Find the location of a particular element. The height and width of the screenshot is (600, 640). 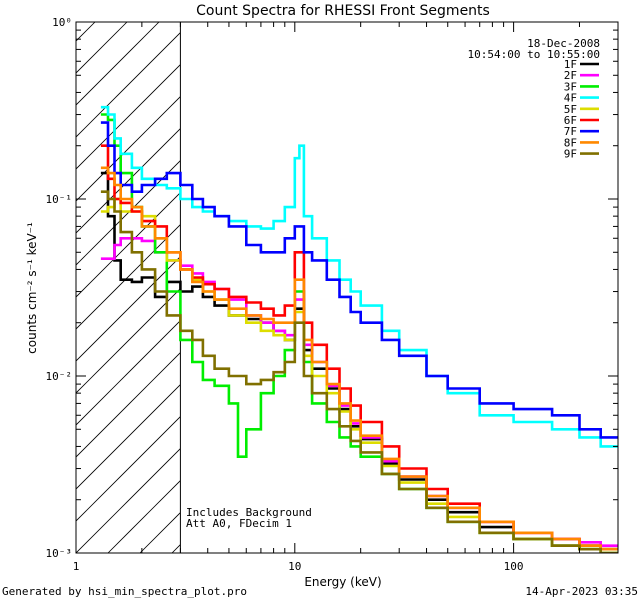

timestamp-label: 14-Apr-2023 03:35 is located at coordinates (581, 591).